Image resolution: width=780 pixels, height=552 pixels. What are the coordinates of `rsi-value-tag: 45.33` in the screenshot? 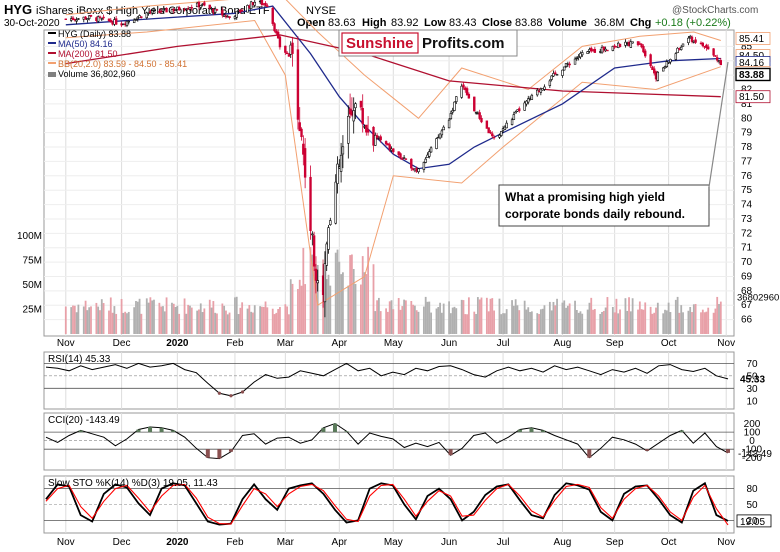 It's located at (752, 380).